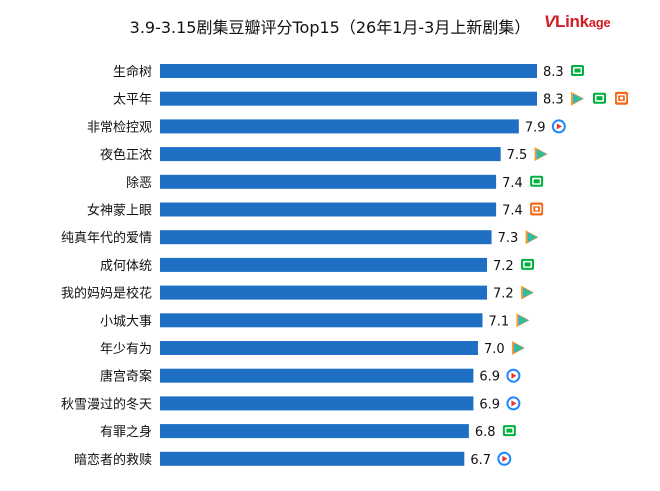 The width and height of the screenshot is (660, 491). What do you see at coordinates (106, 404) in the screenshot?
I see `category-label: 秋雪漫过的冬天` at bounding box center [106, 404].